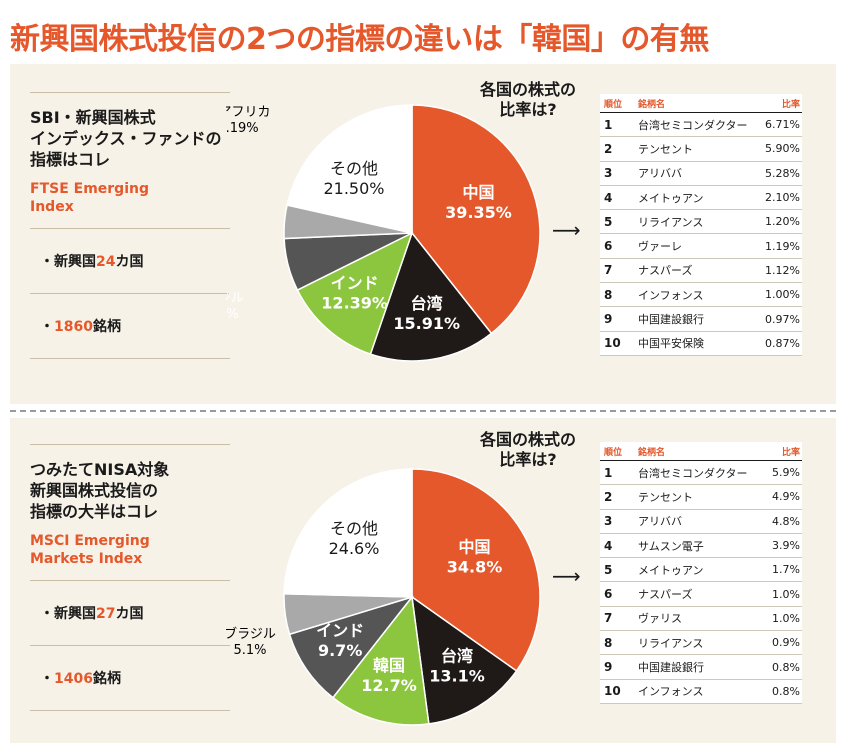 Image resolution: width=846 pixels, height=749 pixels. Describe the element at coordinates (695, 295) in the screenshot. I see `cell-name: インフォンス` at that location.